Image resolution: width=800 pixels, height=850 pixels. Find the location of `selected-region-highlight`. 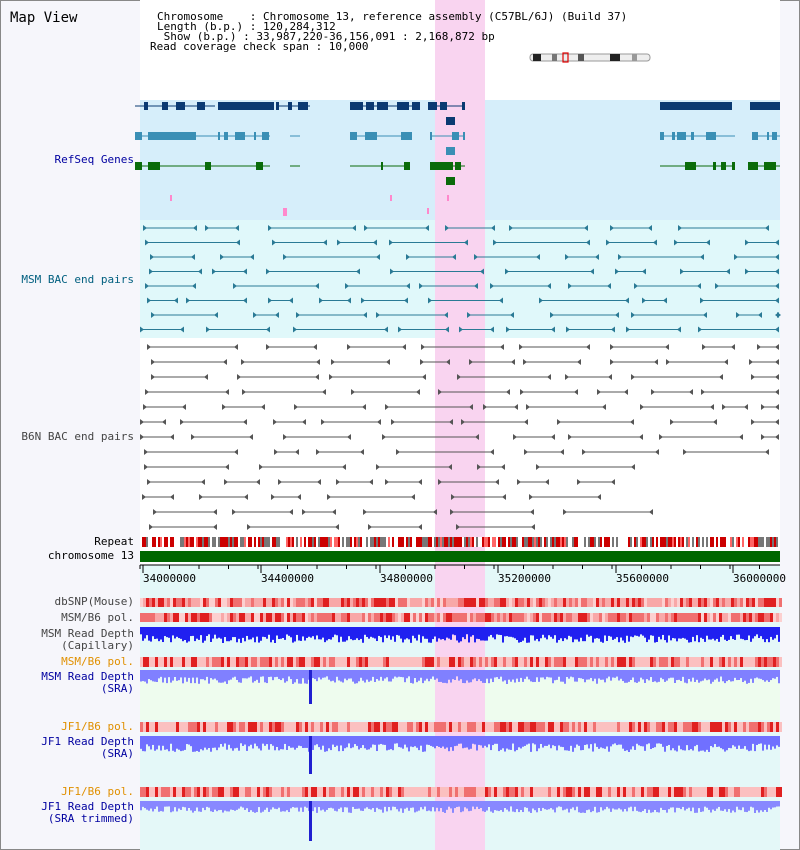

selected-region-highlight is located at coordinates (460, 425).